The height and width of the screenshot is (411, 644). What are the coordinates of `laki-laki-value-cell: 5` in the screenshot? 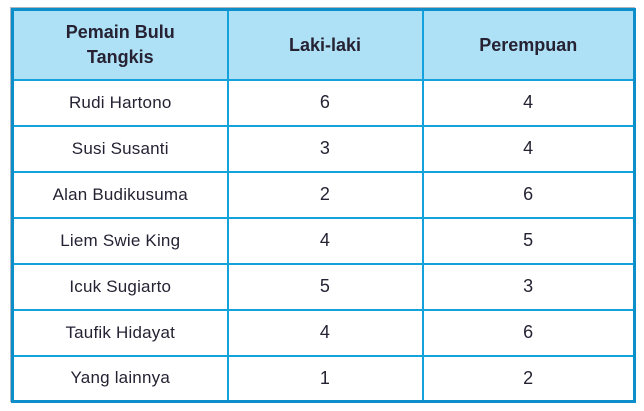 It's located at (325, 286).